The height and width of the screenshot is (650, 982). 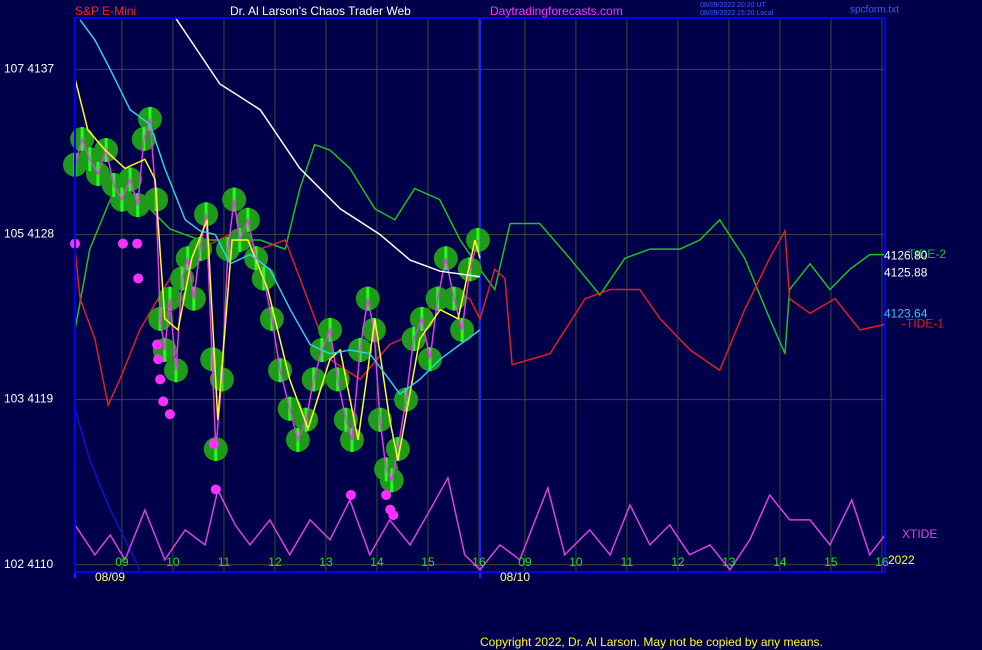 I want to click on price-label: 4123.64, so click(x=906, y=314).